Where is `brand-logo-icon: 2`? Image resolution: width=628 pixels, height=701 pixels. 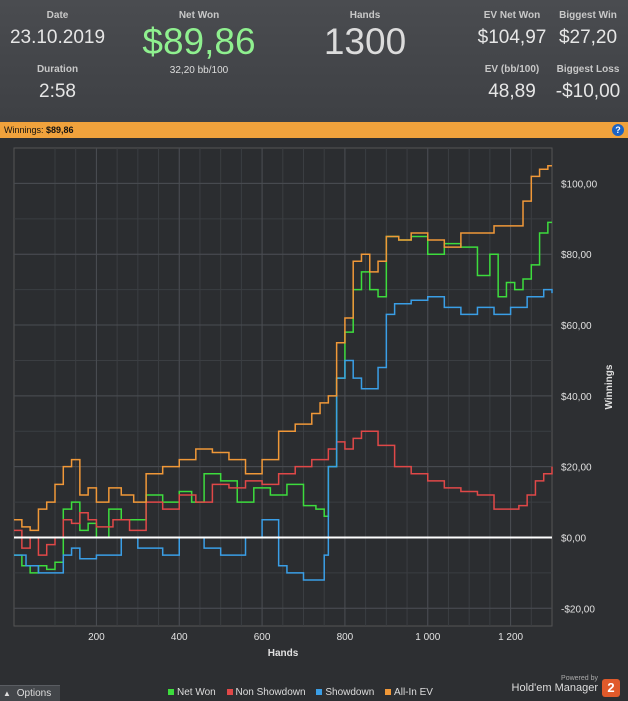
brand-logo-icon: 2 is located at coordinates (611, 688).